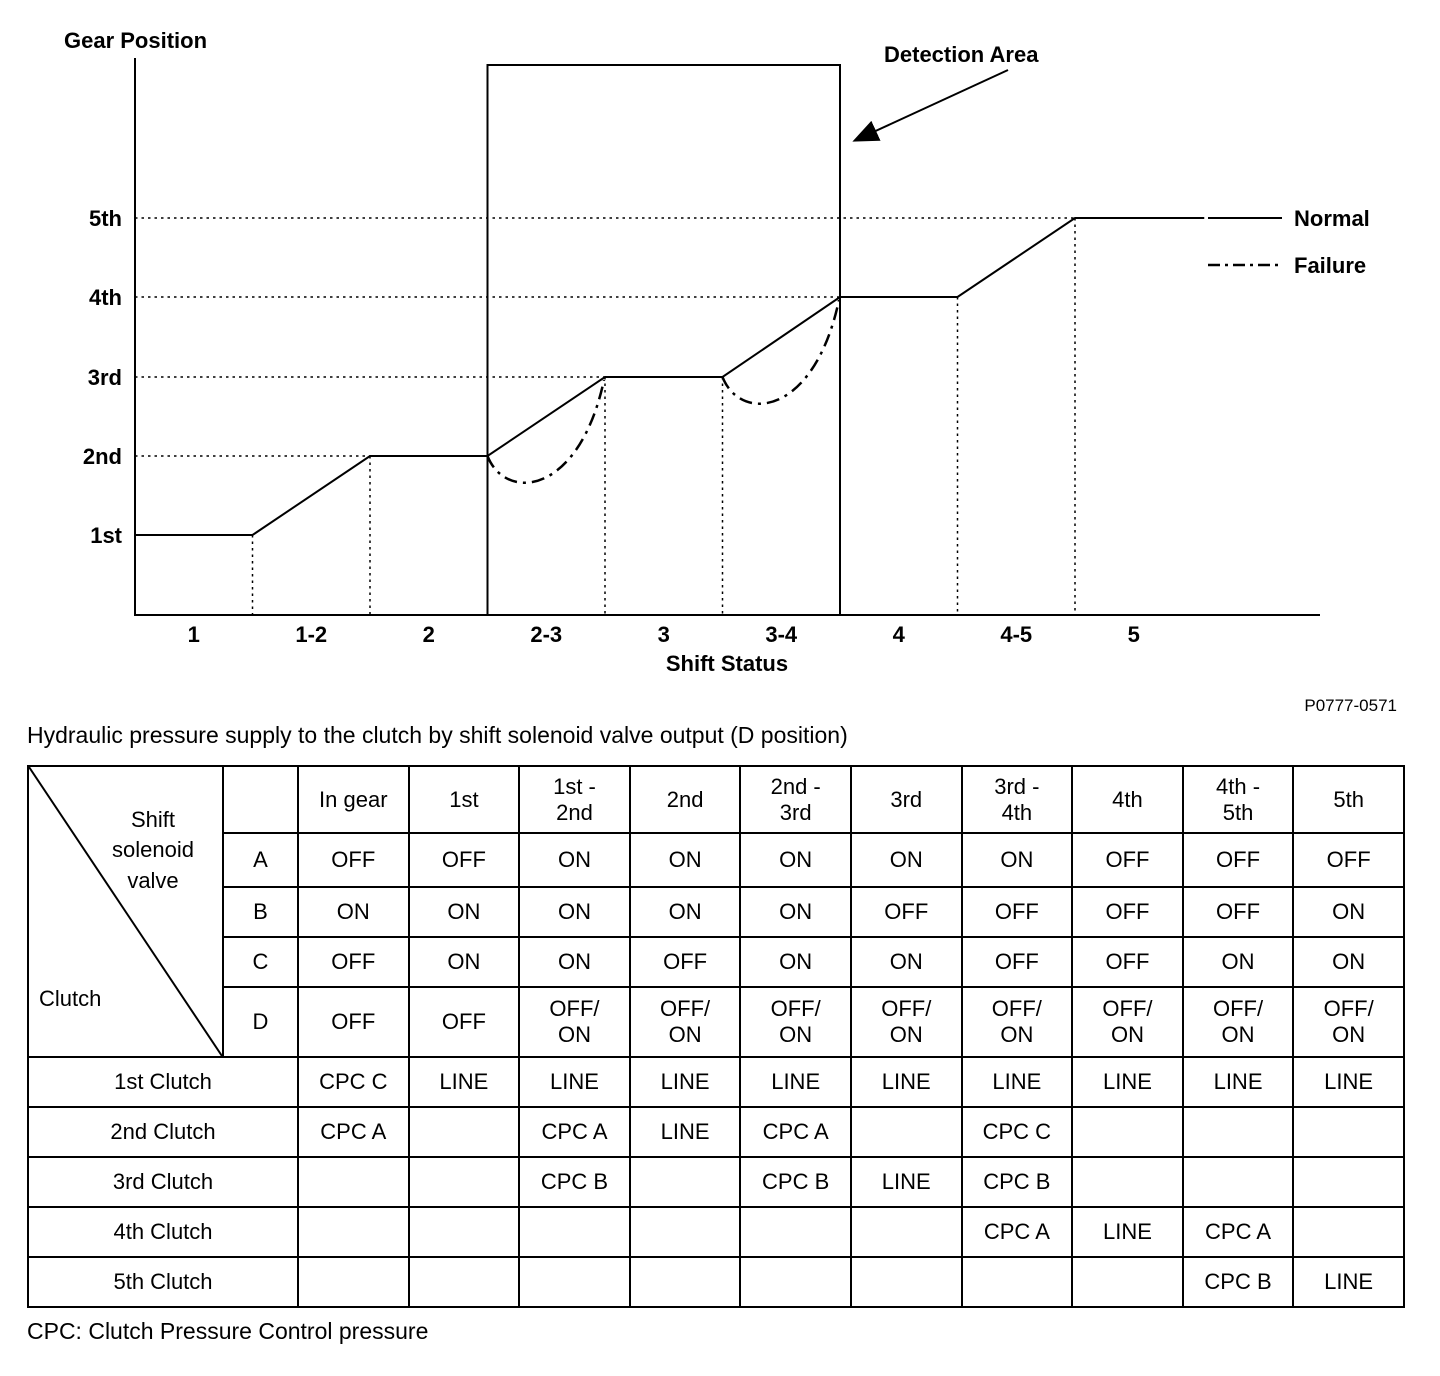 This screenshot has width=1440, height=1376. Describe the element at coordinates (106, 535) in the screenshot. I see `y-tick-label: 1st` at that location.